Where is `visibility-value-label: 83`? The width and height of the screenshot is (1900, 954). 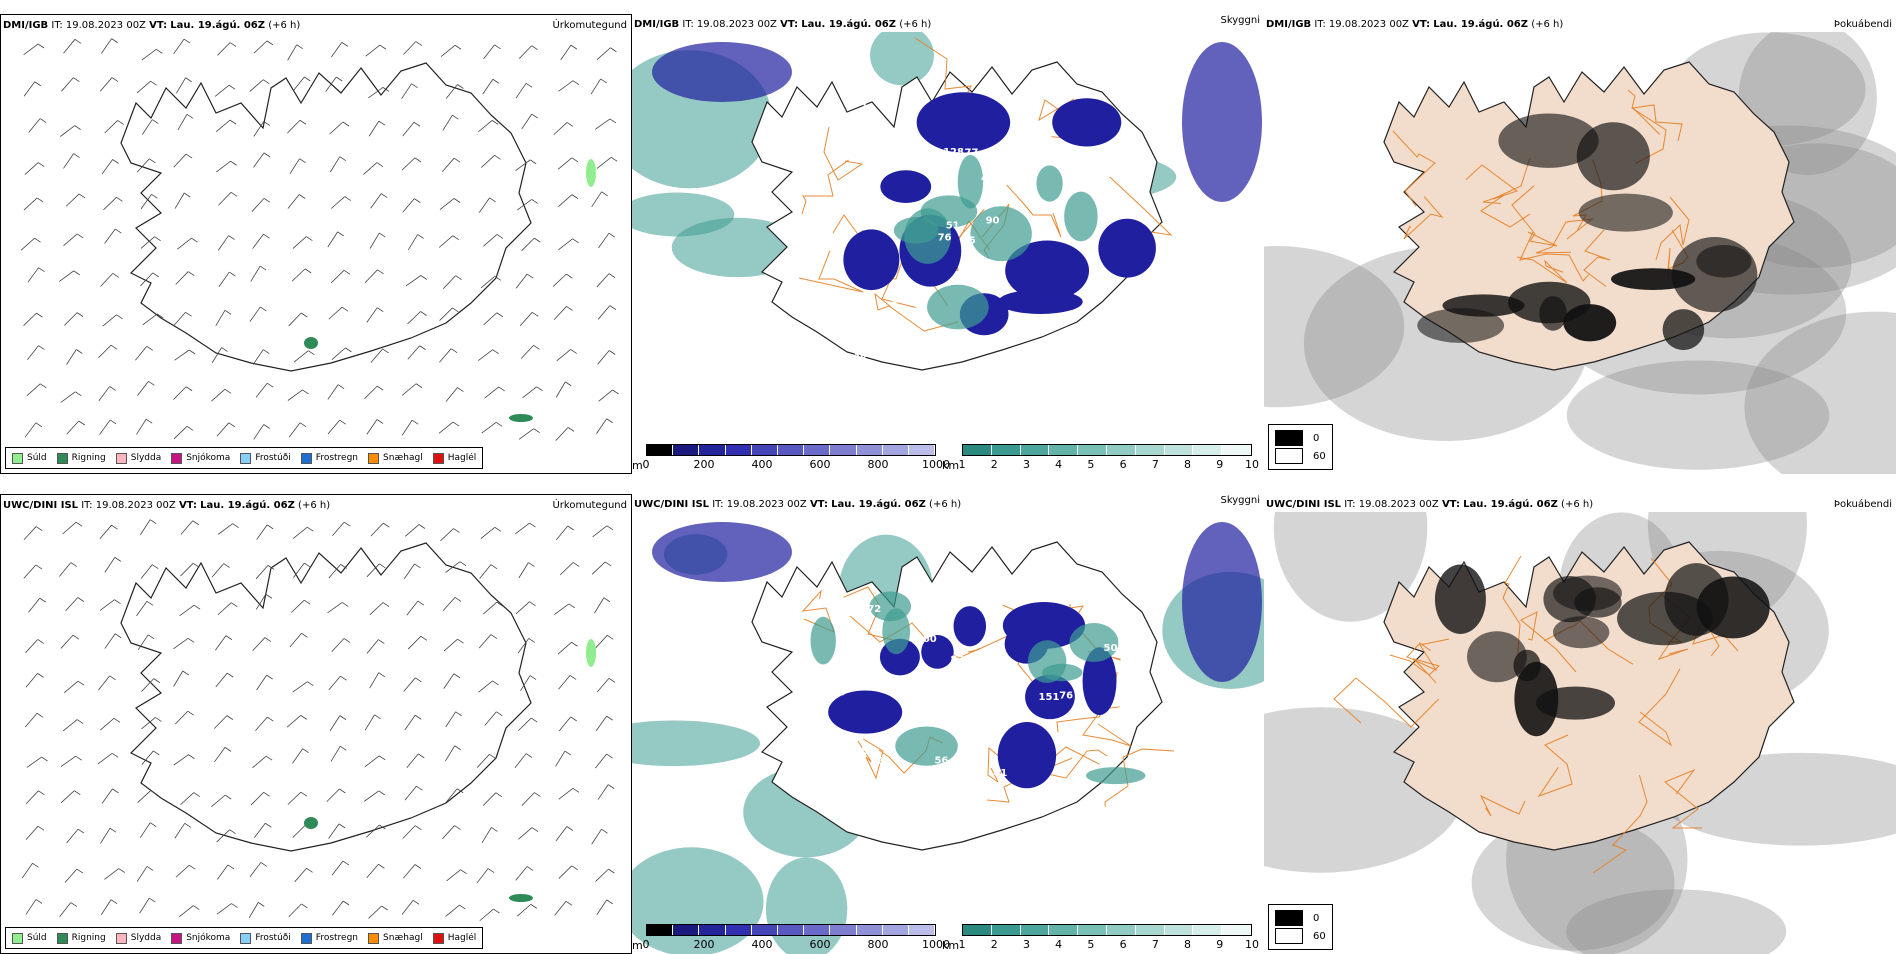 visibility-value-label: 83 is located at coordinates (841, 155).